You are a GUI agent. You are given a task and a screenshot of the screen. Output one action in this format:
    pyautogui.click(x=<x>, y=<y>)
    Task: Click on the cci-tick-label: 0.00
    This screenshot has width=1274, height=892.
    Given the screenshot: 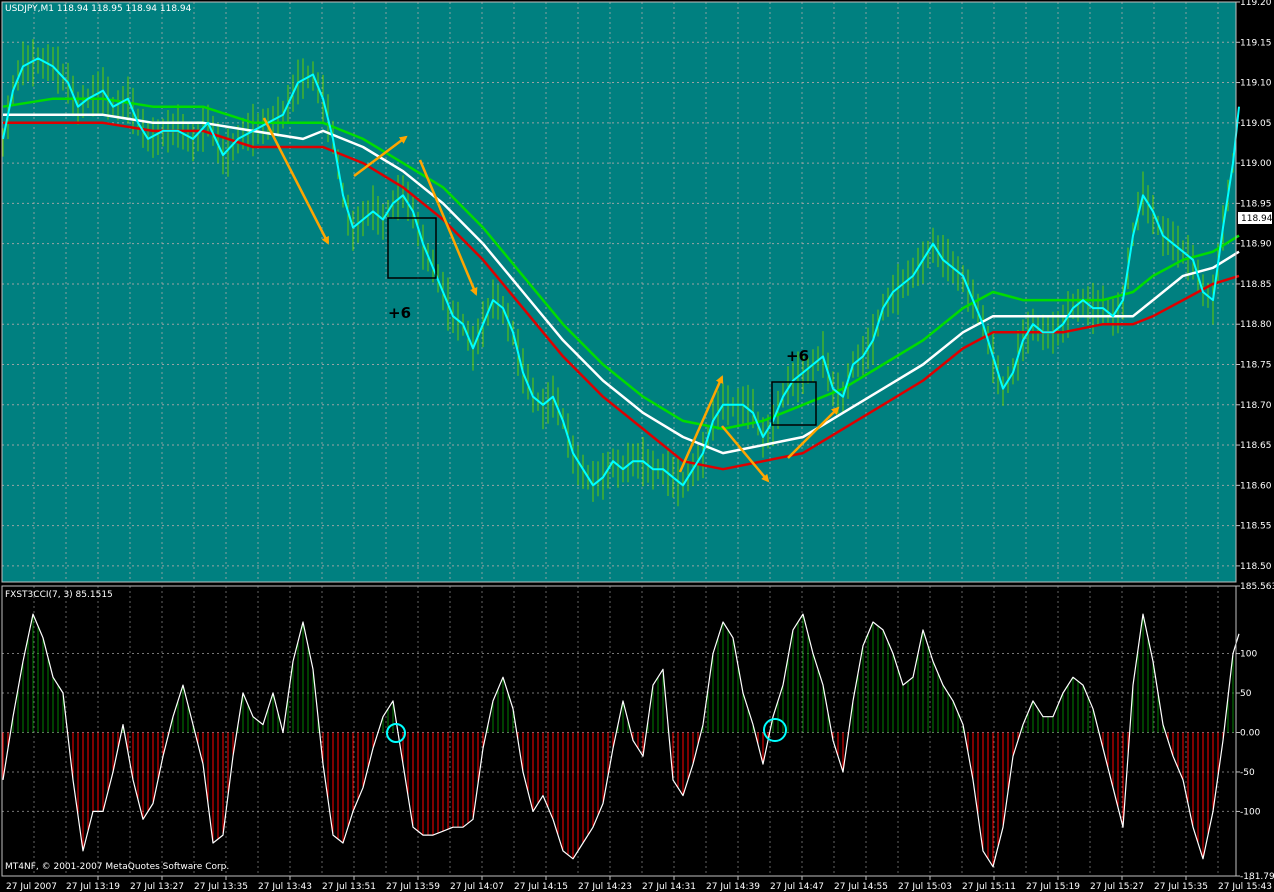 What is the action you would take?
    pyautogui.click(x=1250, y=733)
    